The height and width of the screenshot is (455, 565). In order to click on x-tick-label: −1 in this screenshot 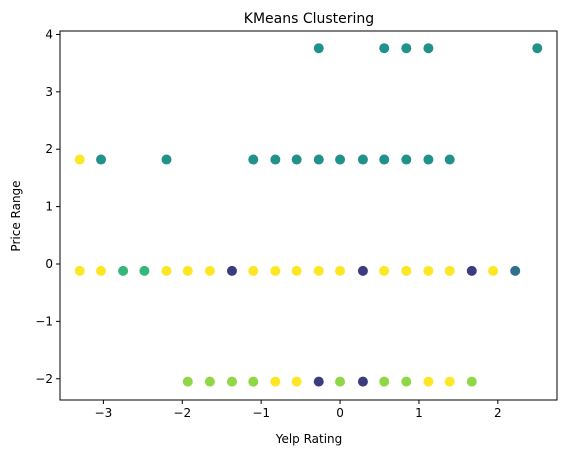, I will do `click(261, 413)`.